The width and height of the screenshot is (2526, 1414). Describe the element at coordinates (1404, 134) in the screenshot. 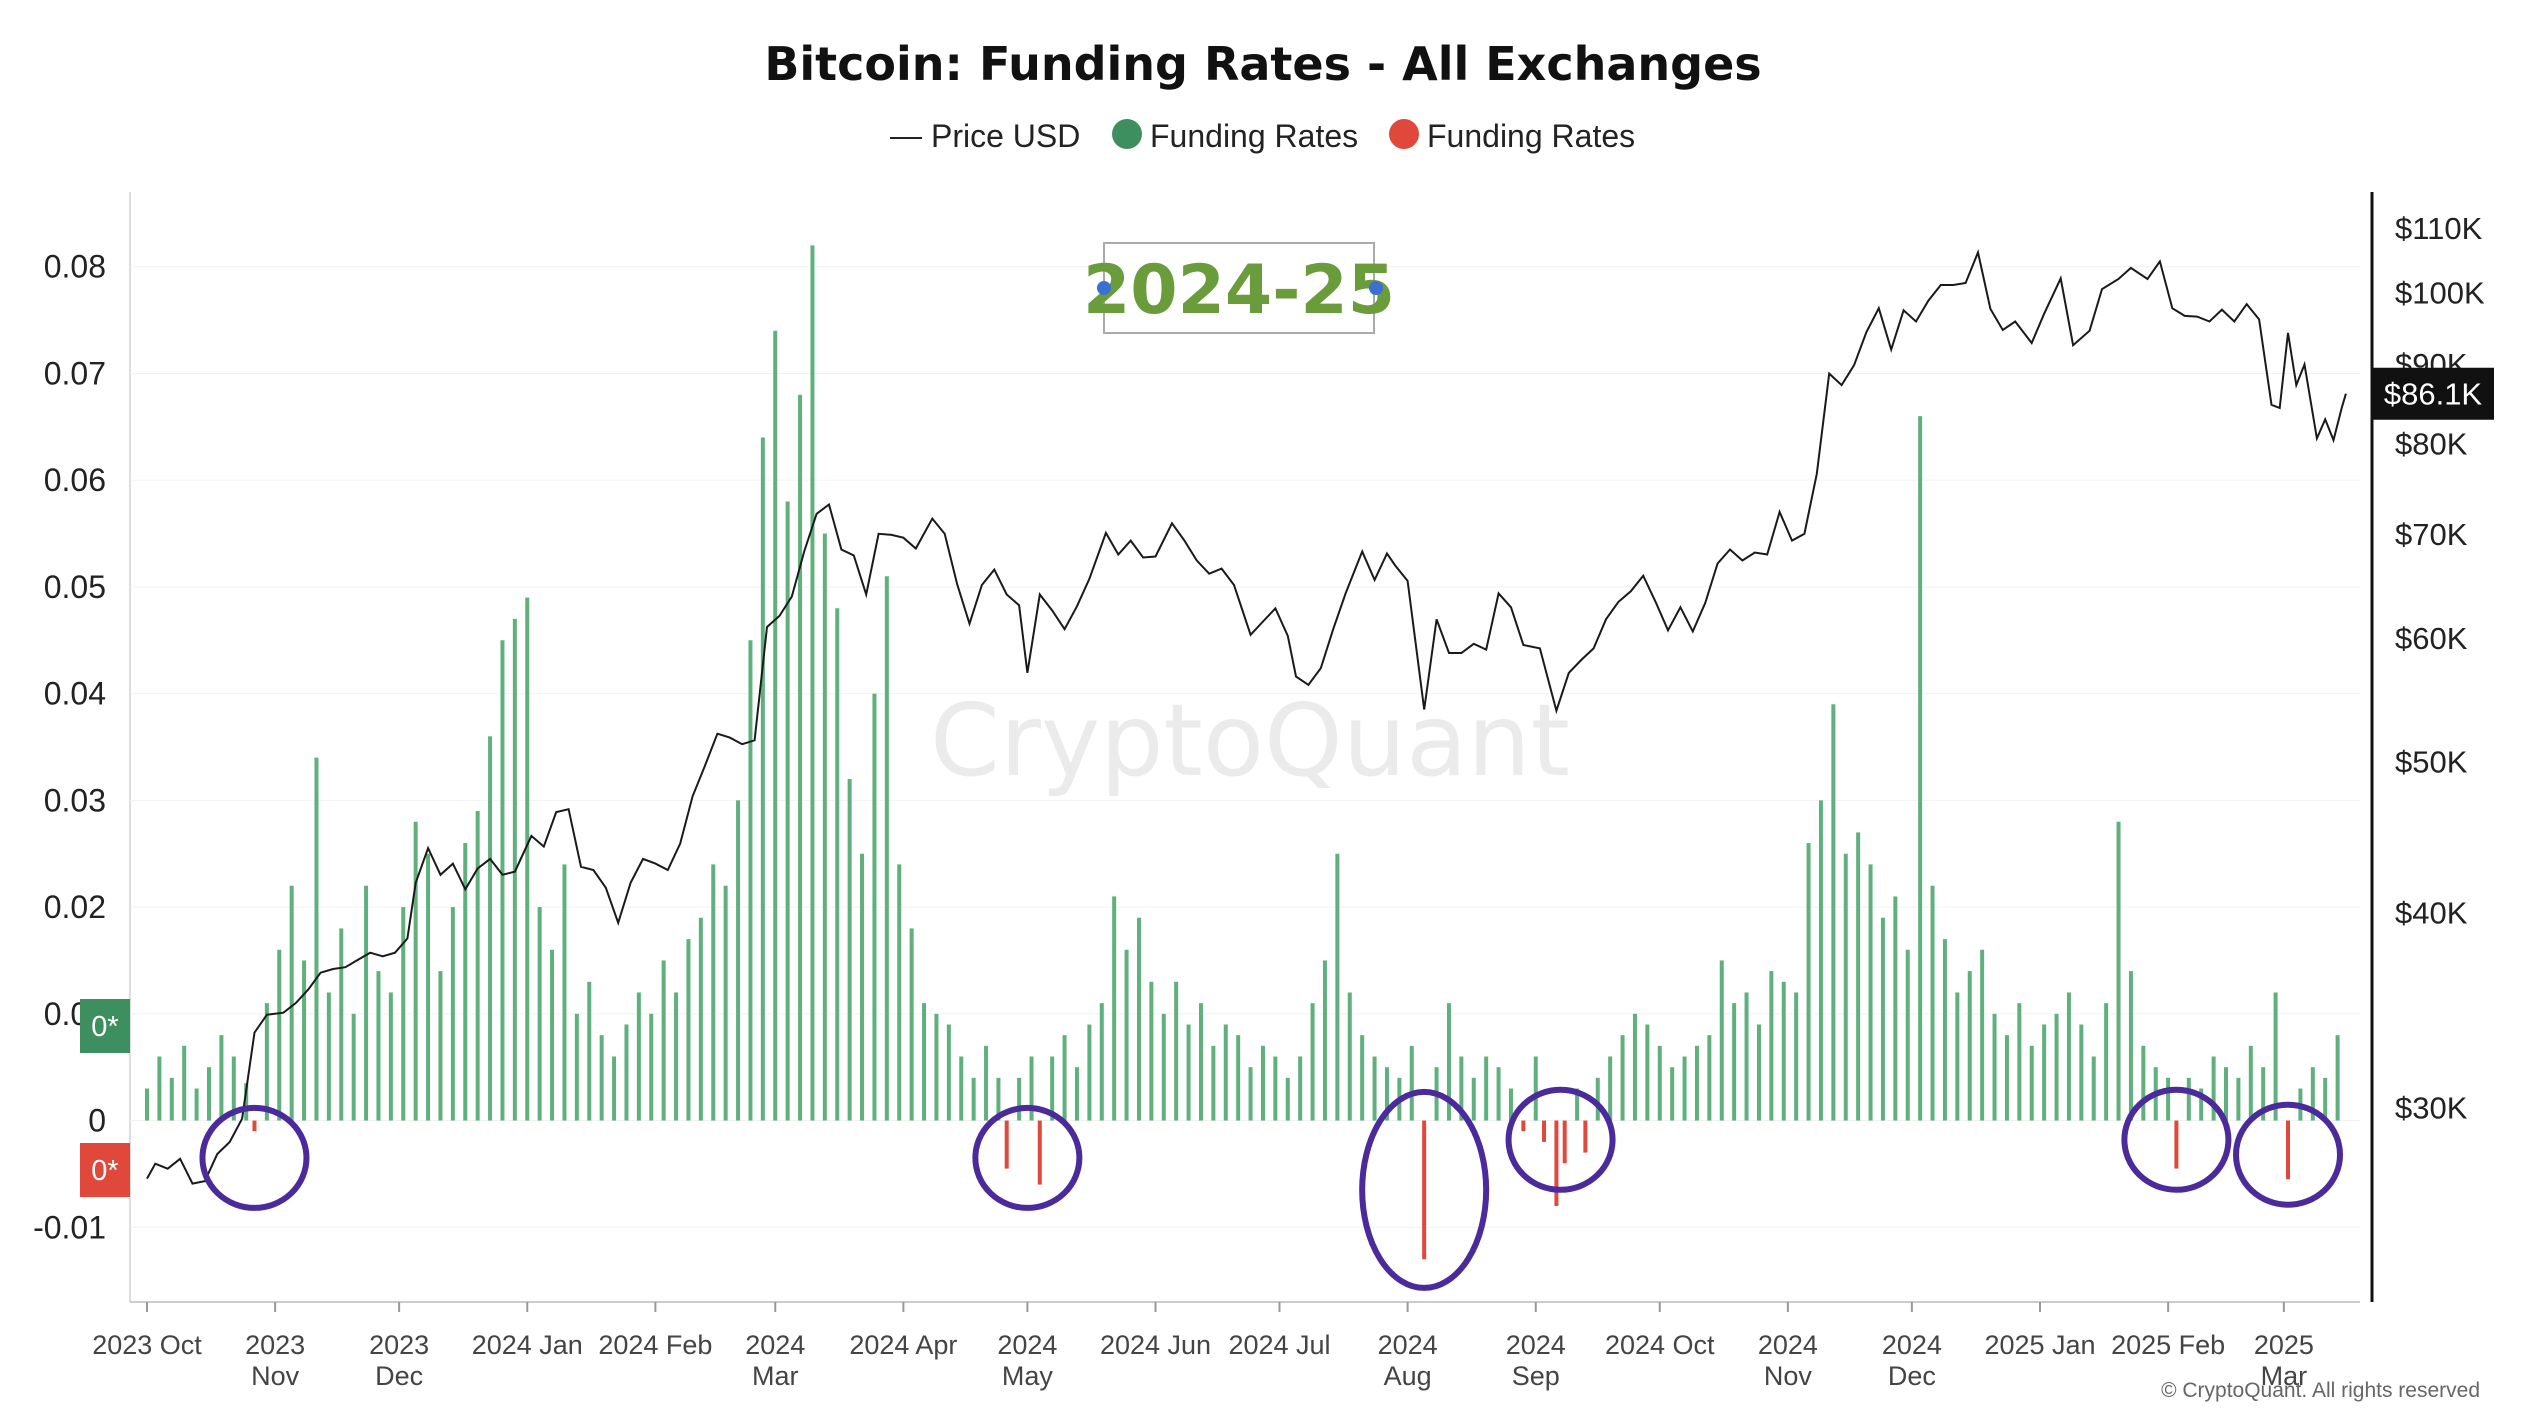

I see `legend-negative-dot-icon` at that location.